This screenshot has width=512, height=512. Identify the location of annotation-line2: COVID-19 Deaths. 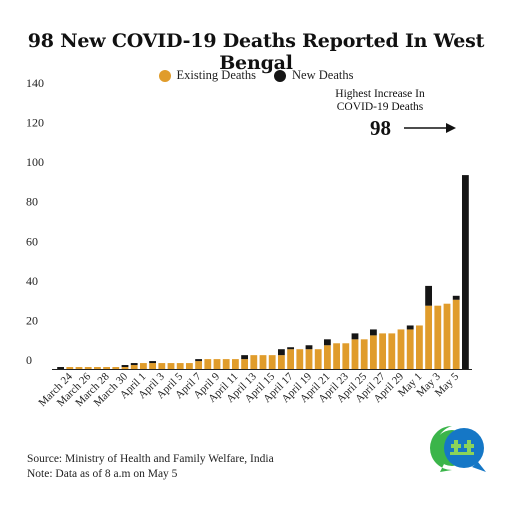
(380, 107).